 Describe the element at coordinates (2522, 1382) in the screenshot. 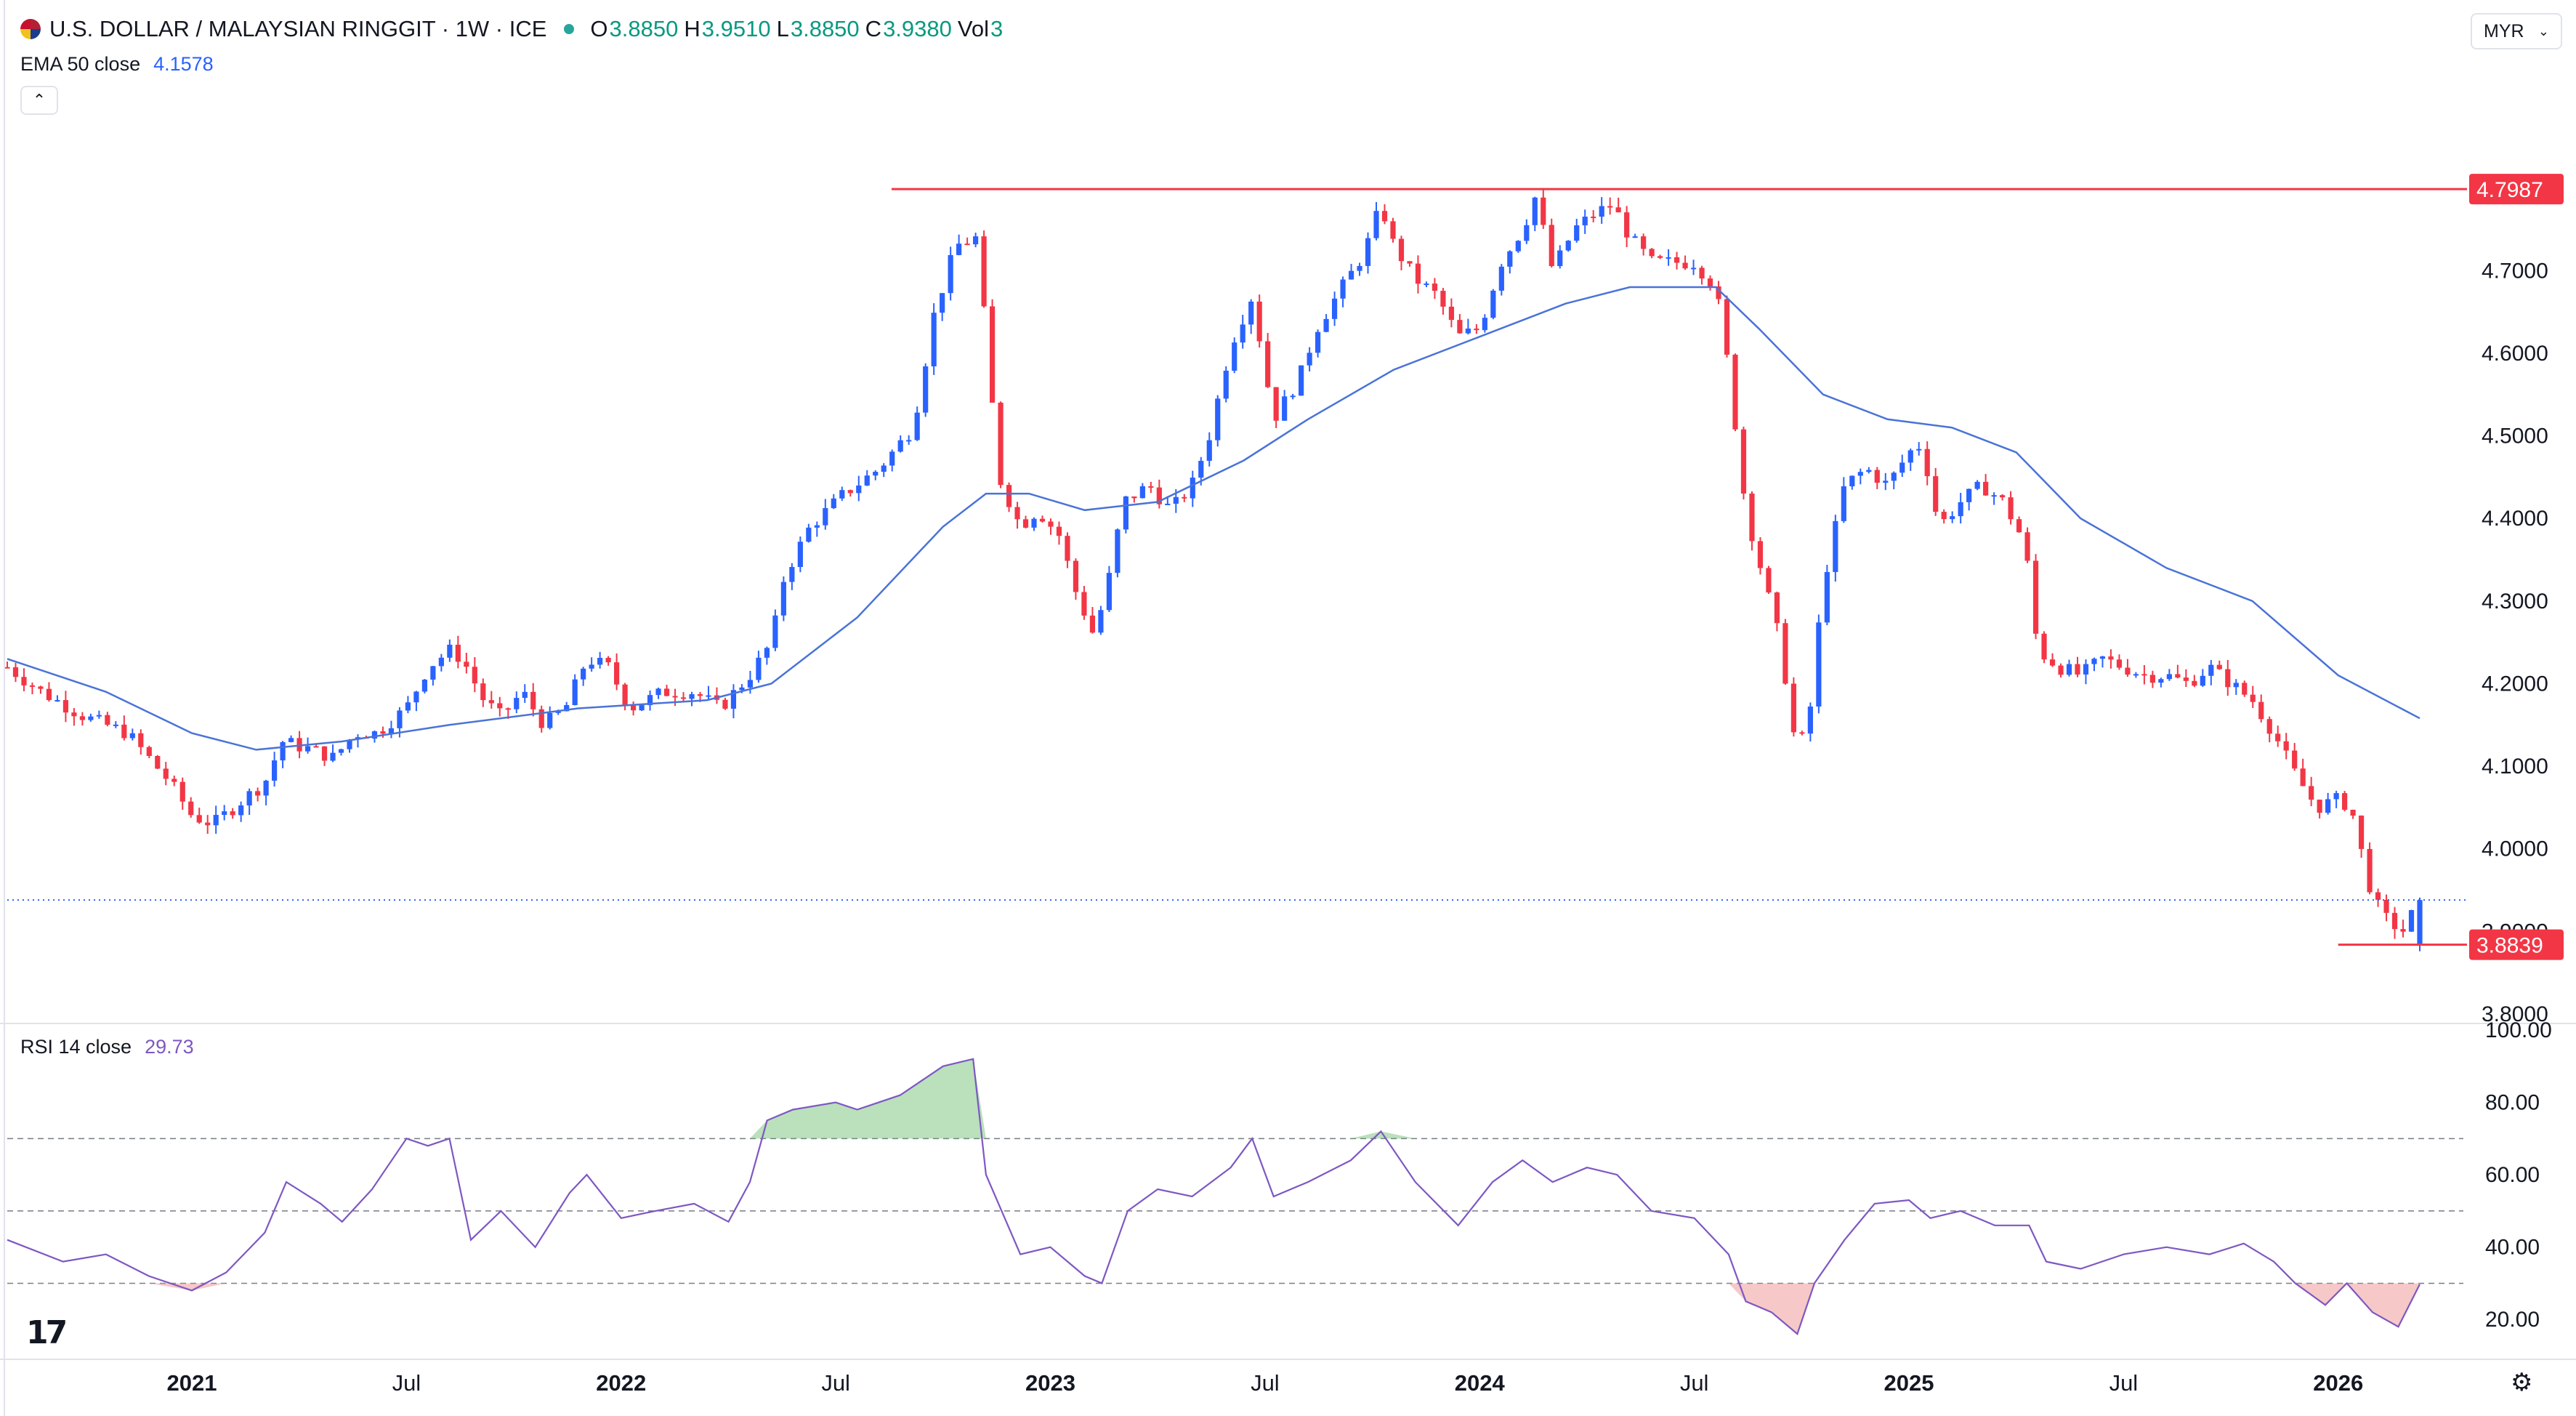

I see `gear-icon: ⚙` at that location.